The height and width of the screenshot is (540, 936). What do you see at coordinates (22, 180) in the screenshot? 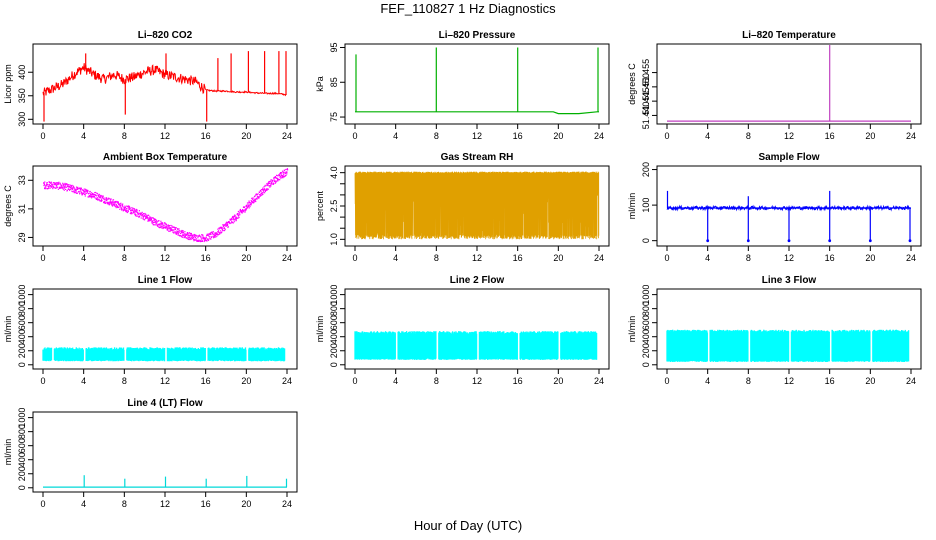
I see `y-tick-label: 33` at bounding box center [22, 180].